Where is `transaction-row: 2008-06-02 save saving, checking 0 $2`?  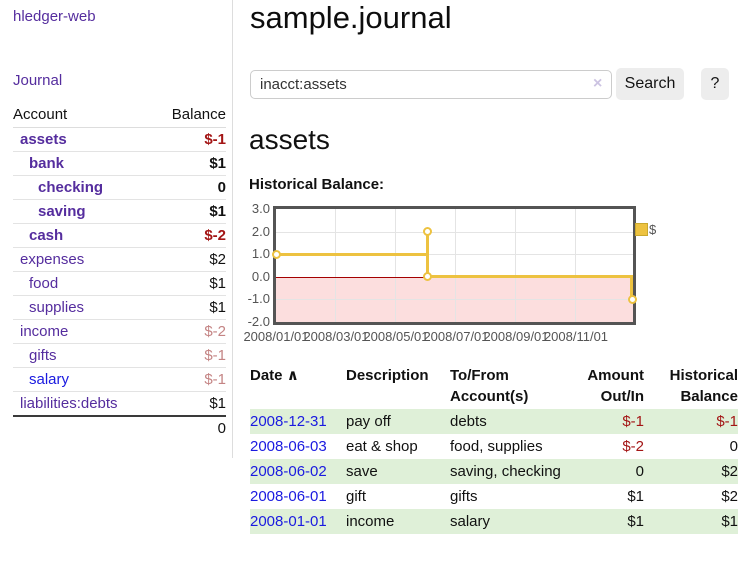
transaction-row: 2008-06-02 save saving, checking 0 $2 is located at coordinates (494, 471).